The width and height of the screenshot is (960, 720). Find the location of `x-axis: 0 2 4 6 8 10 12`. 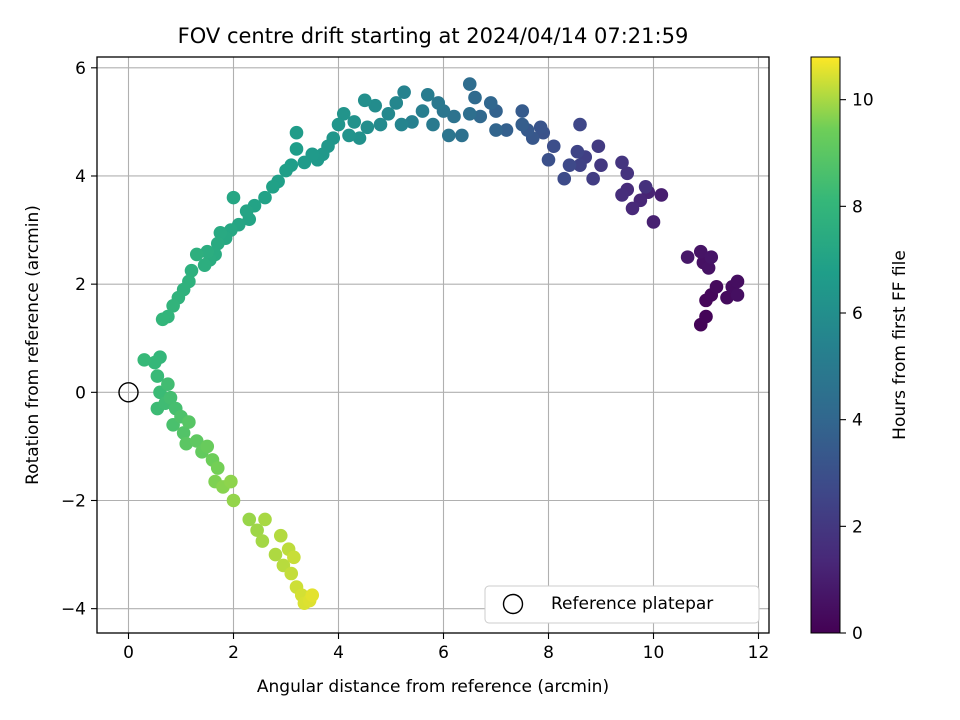

x-axis: 0 2 4 6 8 10 12 is located at coordinates (446, 648).